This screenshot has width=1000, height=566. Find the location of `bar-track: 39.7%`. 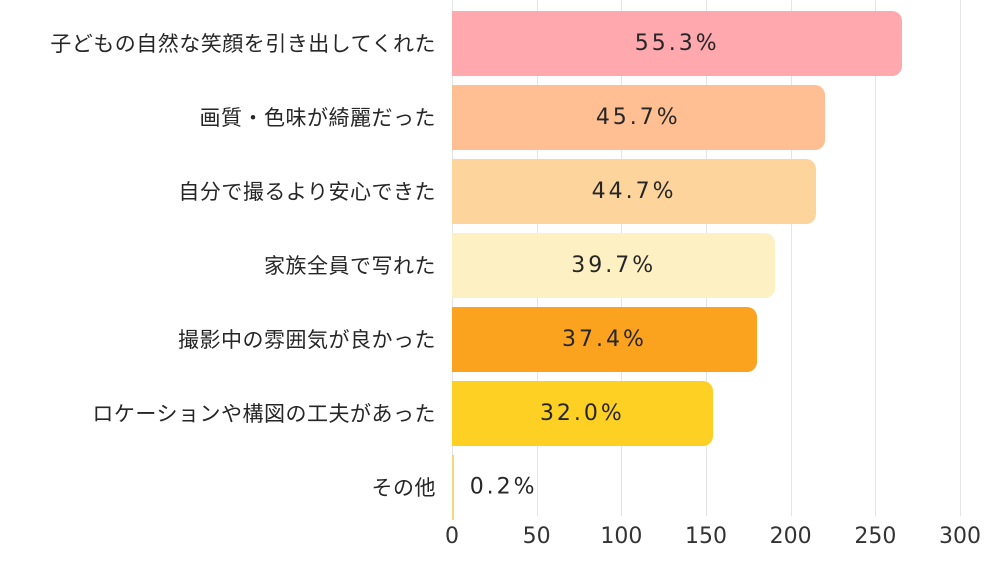

bar-track: 39.7% is located at coordinates (726, 265).